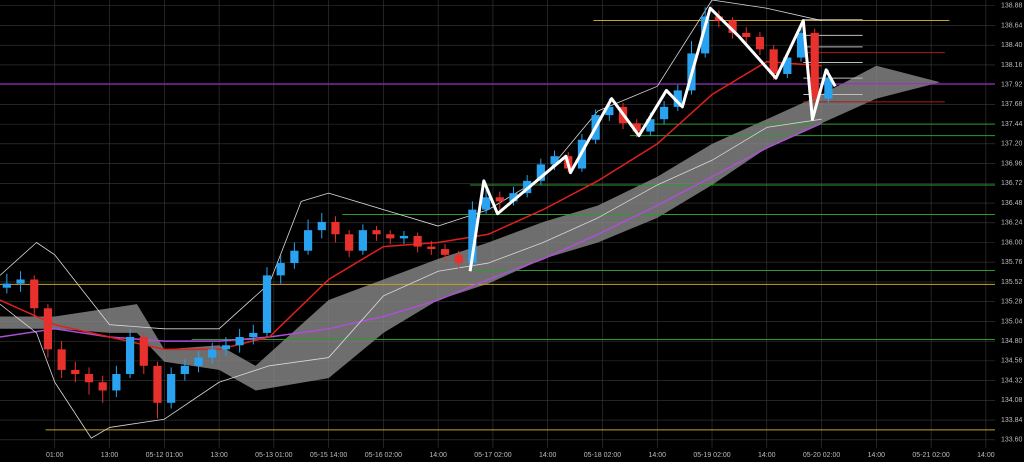 This screenshot has width=1024, height=462. I want to click on x-tick-label: 01:00, so click(55, 455).